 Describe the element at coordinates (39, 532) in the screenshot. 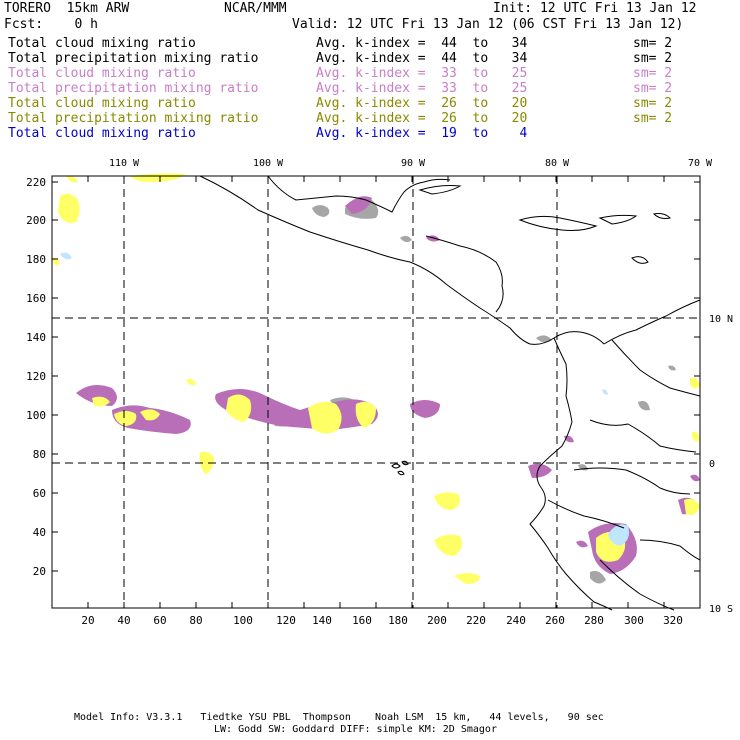

I see `y-tick-label: 40` at that location.